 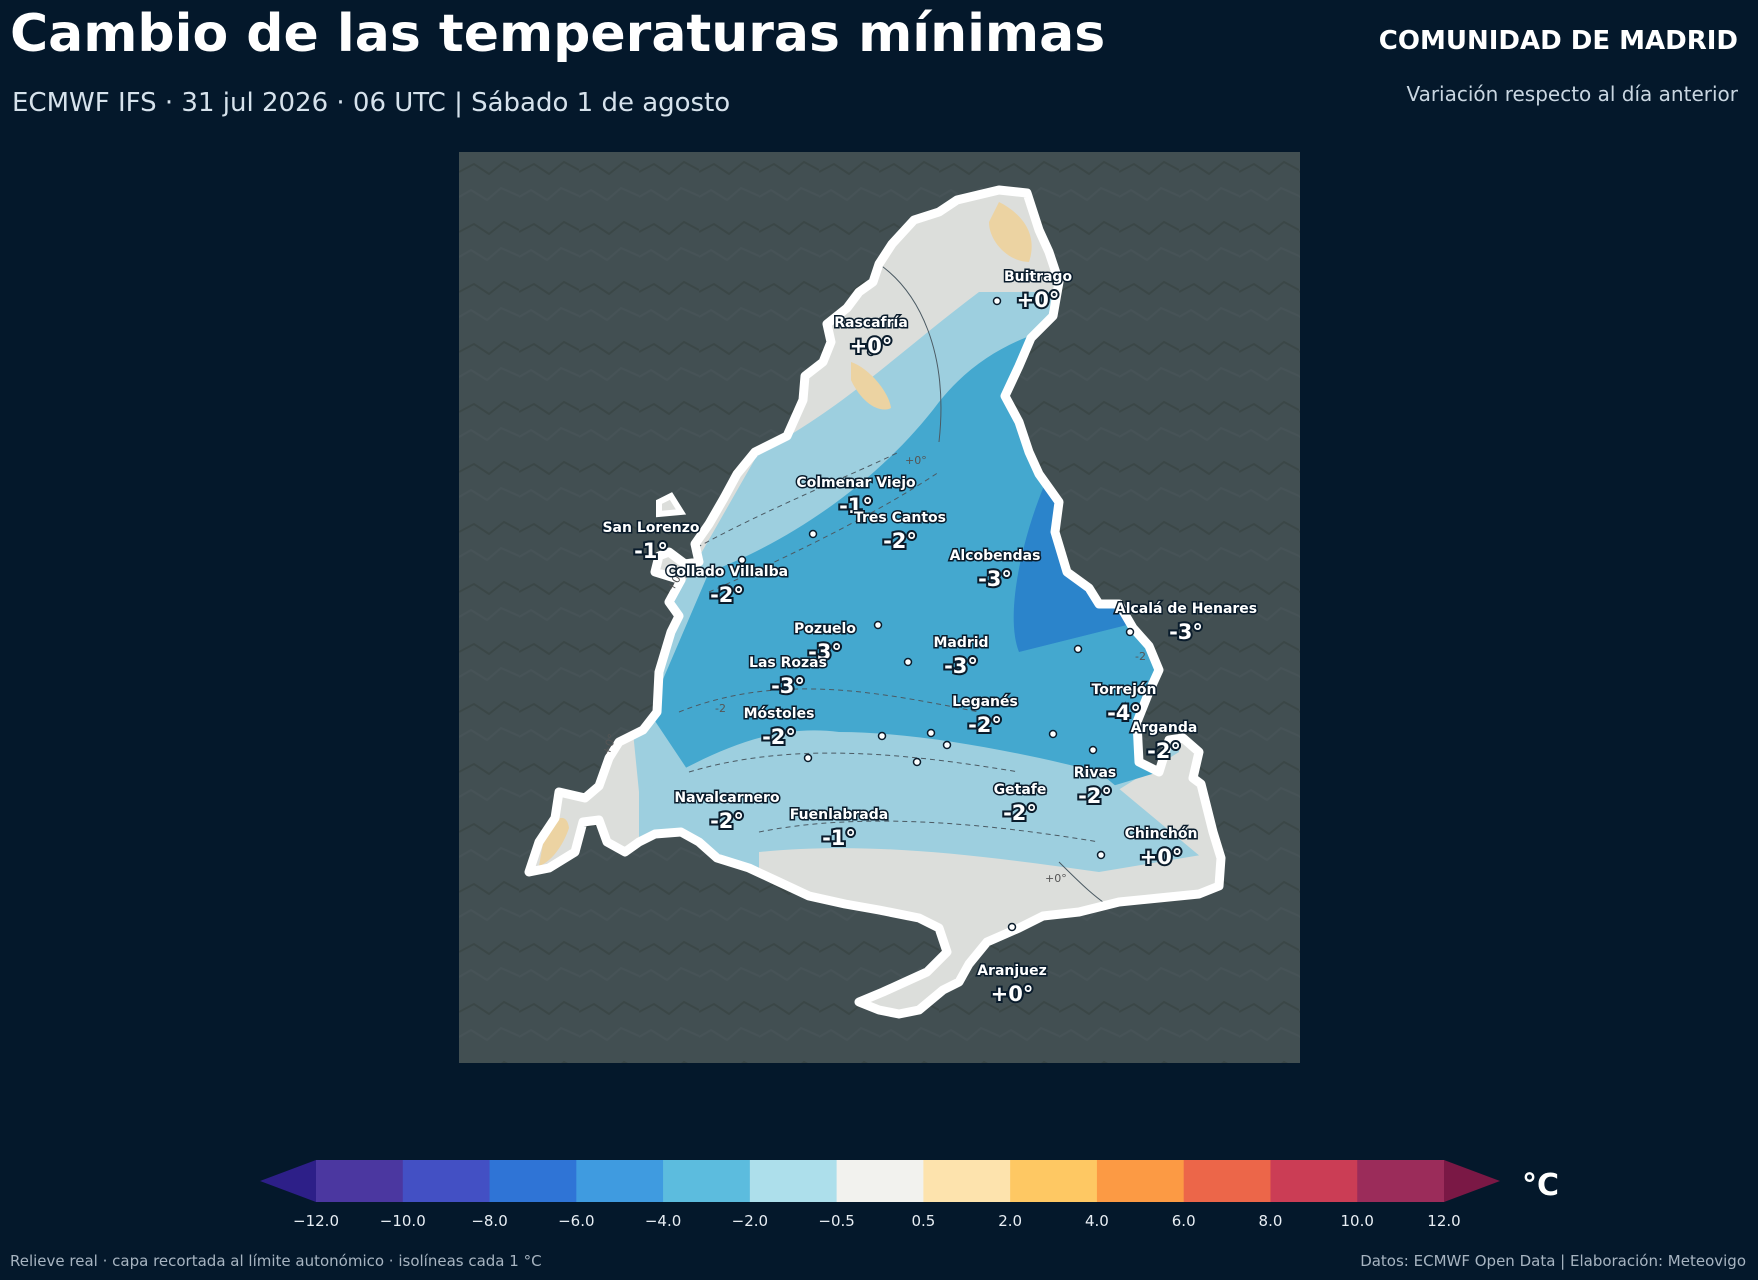 I want to click on colorbar-tick-label: 2.0, so click(x=1010, y=1221).